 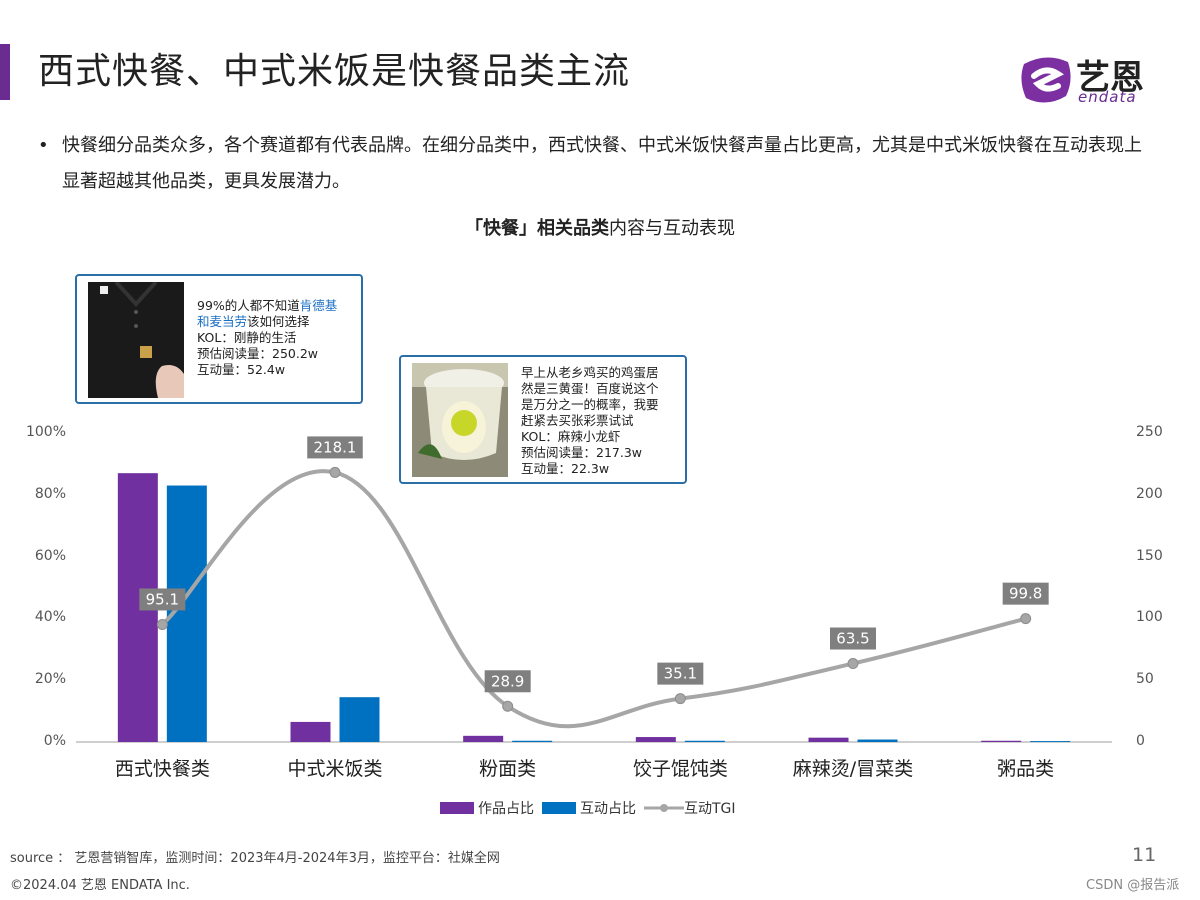 I want to click on tgi-data-label-0: 95.1, so click(x=162, y=599).